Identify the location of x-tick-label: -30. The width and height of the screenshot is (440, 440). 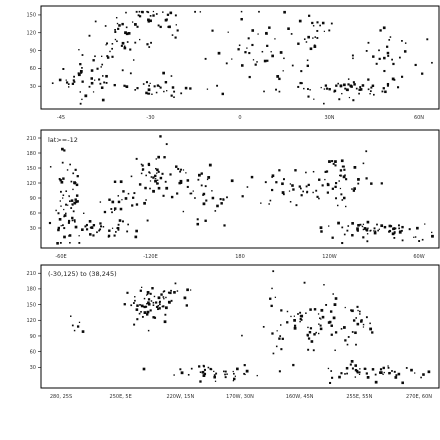
(150, 118).